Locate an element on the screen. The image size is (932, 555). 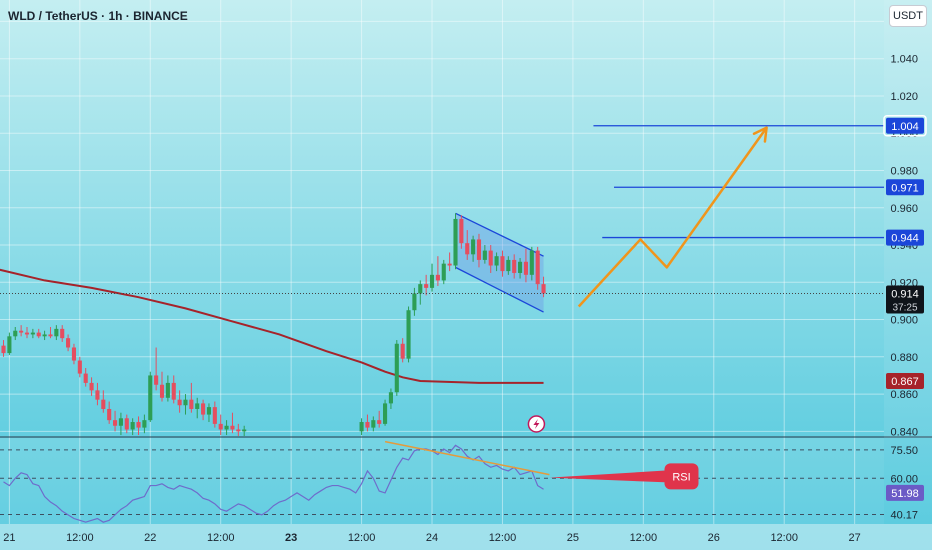
projection-layer is located at coordinates (672, 217).